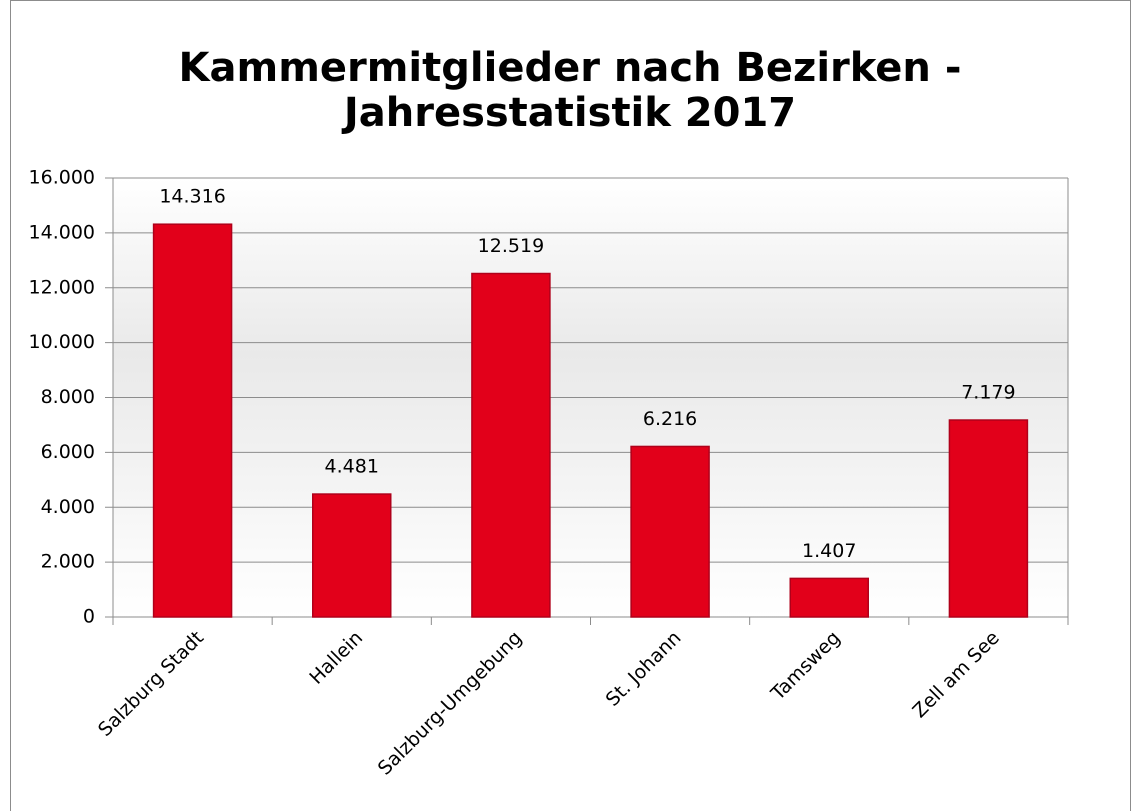  Describe the element at coordinates (829, 551) in the screenshot. I see `data-label: 1.407` at that location.